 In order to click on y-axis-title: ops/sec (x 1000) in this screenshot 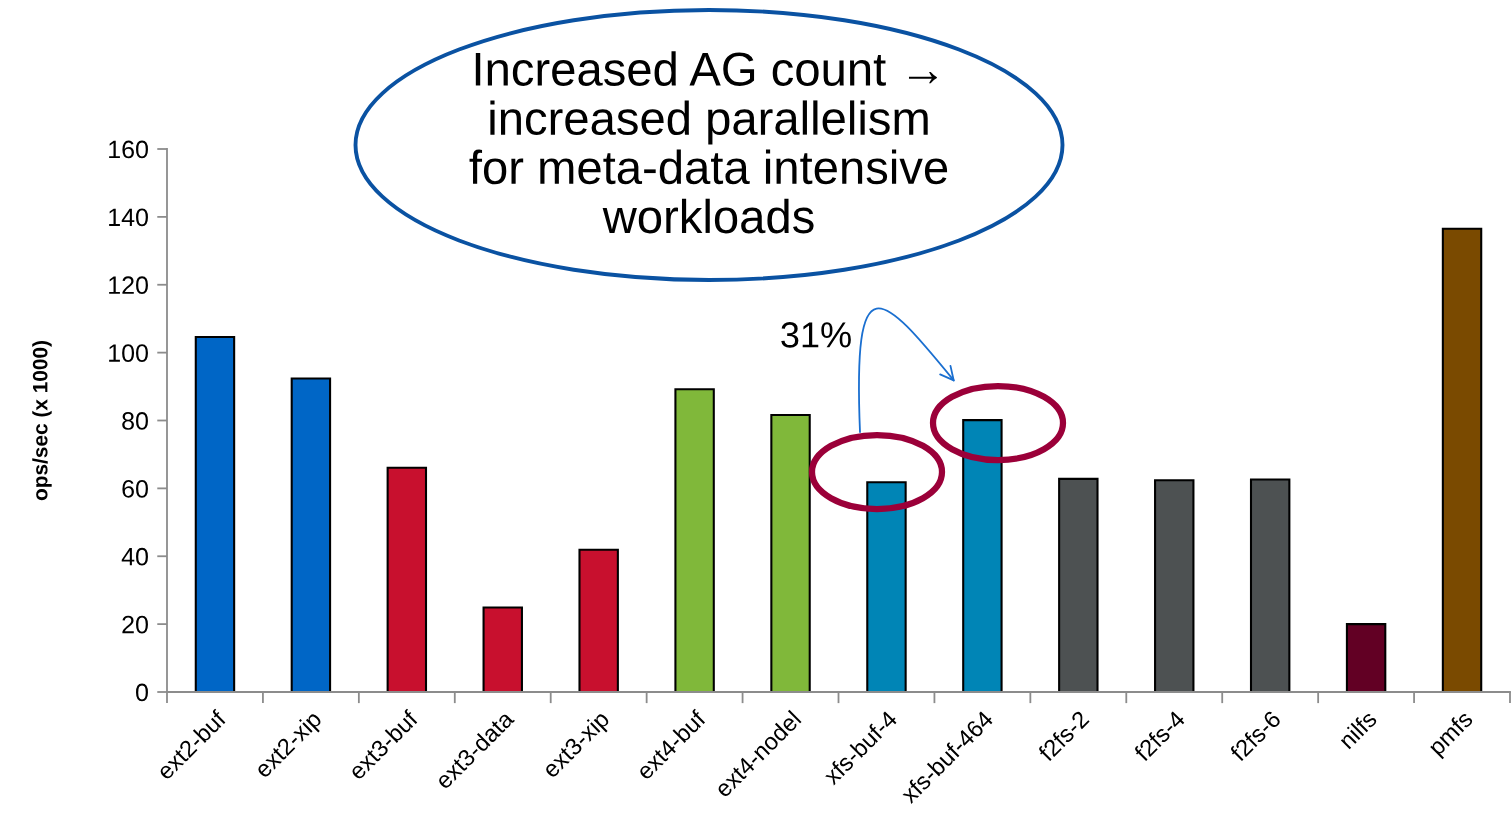, I will do `click(42, 421)`.